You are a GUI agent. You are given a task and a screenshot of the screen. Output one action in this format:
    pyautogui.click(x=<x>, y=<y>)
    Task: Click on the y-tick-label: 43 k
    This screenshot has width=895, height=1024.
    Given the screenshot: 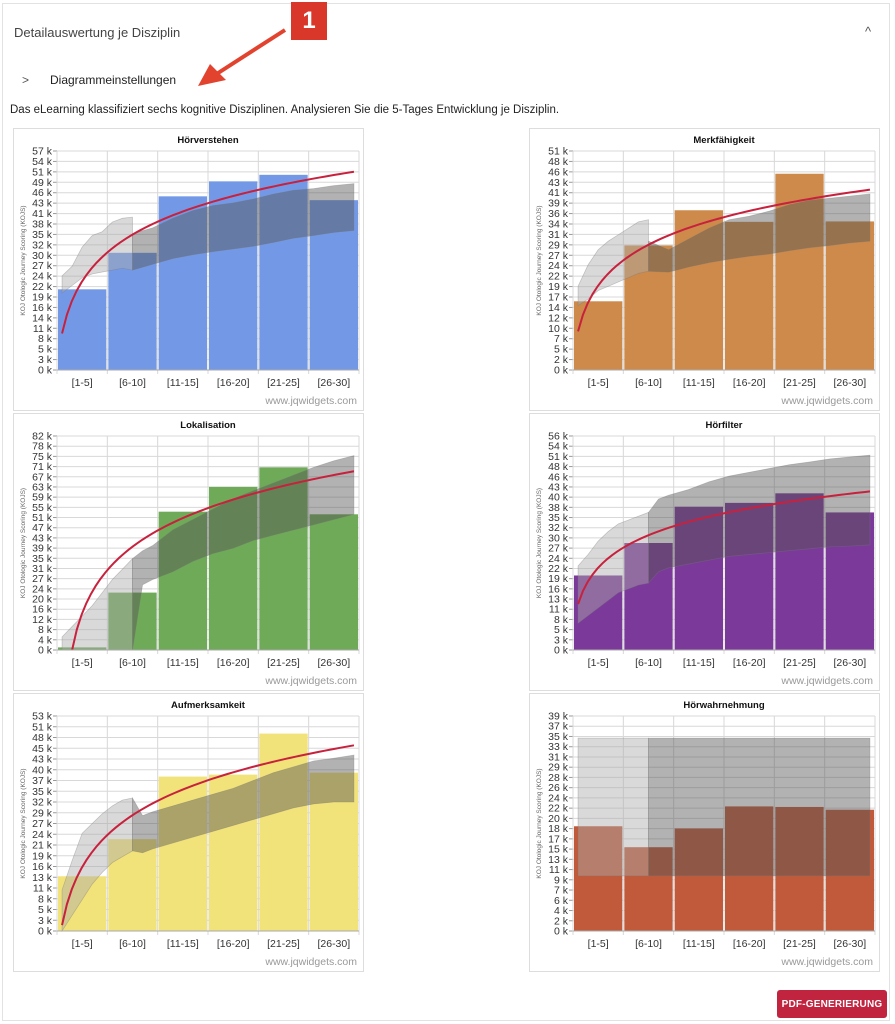 What is the action you would take?
    pyautogui.click(x=42, y=204)
    